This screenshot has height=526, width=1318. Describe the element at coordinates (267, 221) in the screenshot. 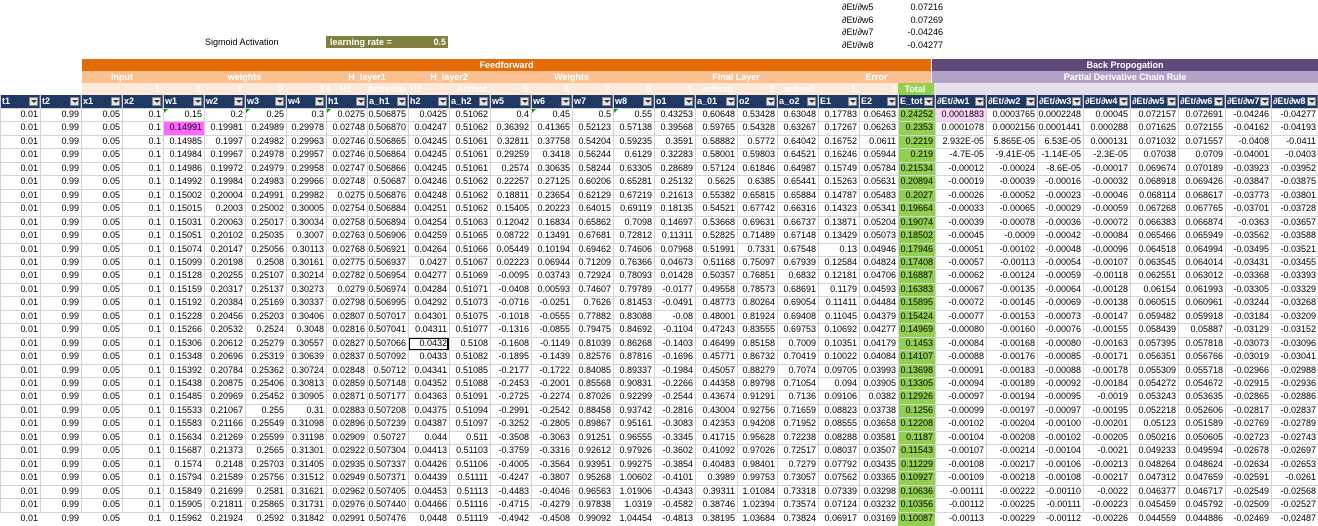

I see `table-cell: 0.25017` at that location.